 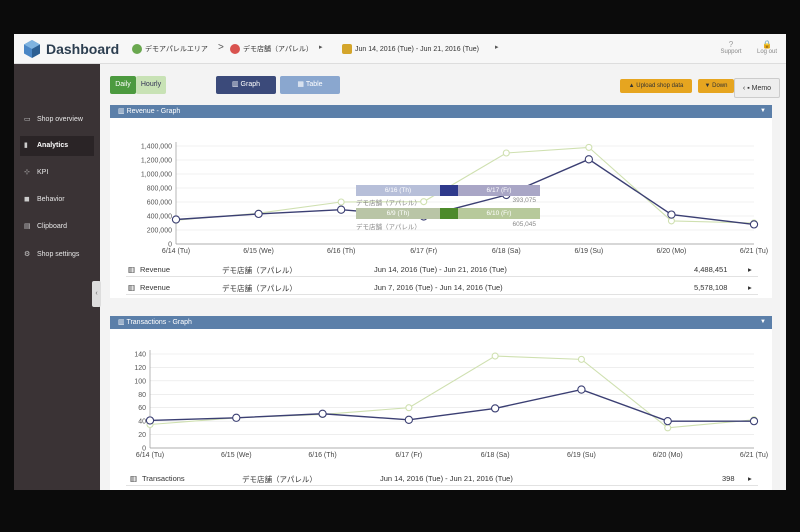 I want to click on camera-icon: ◼, so click(x=27, y=199).